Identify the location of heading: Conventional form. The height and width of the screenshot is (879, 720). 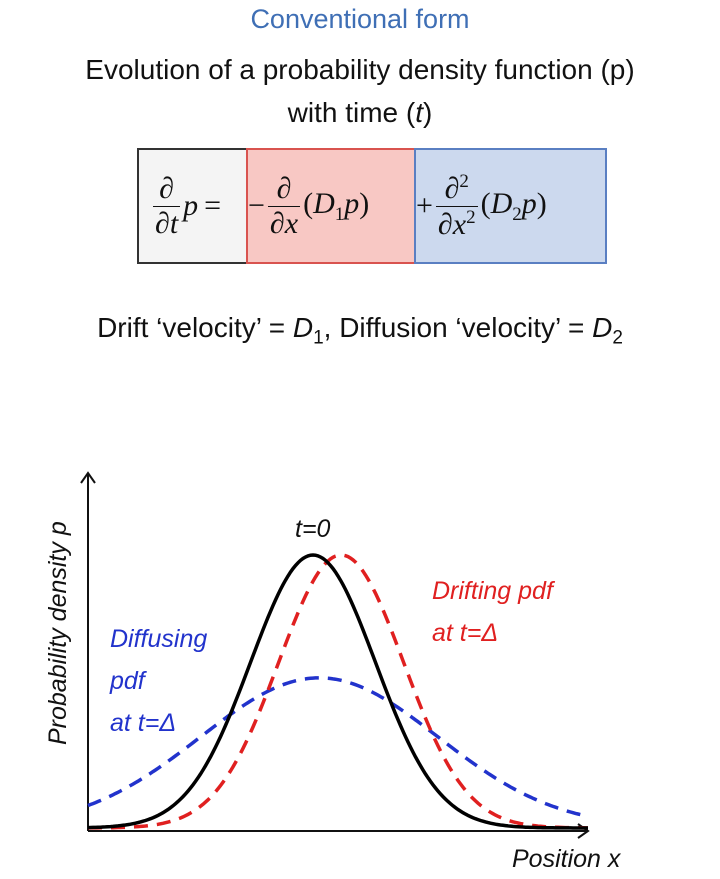
(360, 19).